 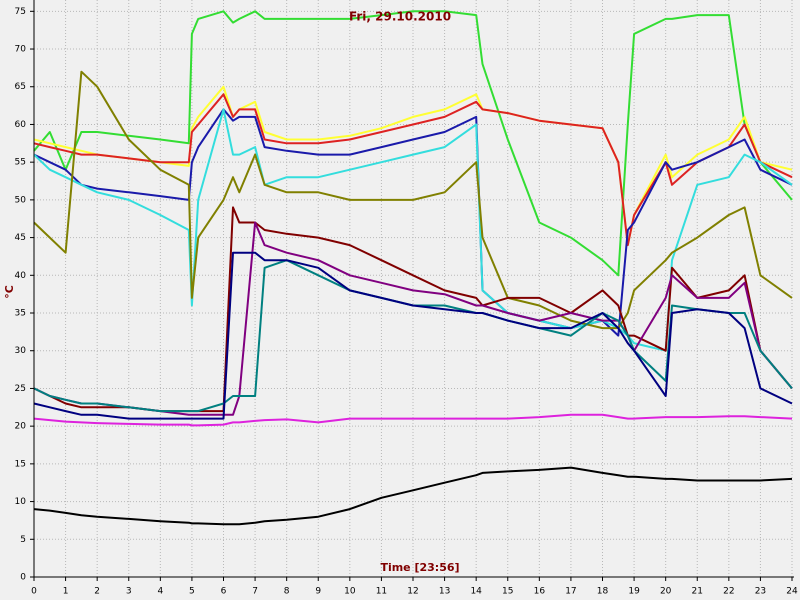 I want to click on x-tick-label: 13, so click(x=444, y=592).